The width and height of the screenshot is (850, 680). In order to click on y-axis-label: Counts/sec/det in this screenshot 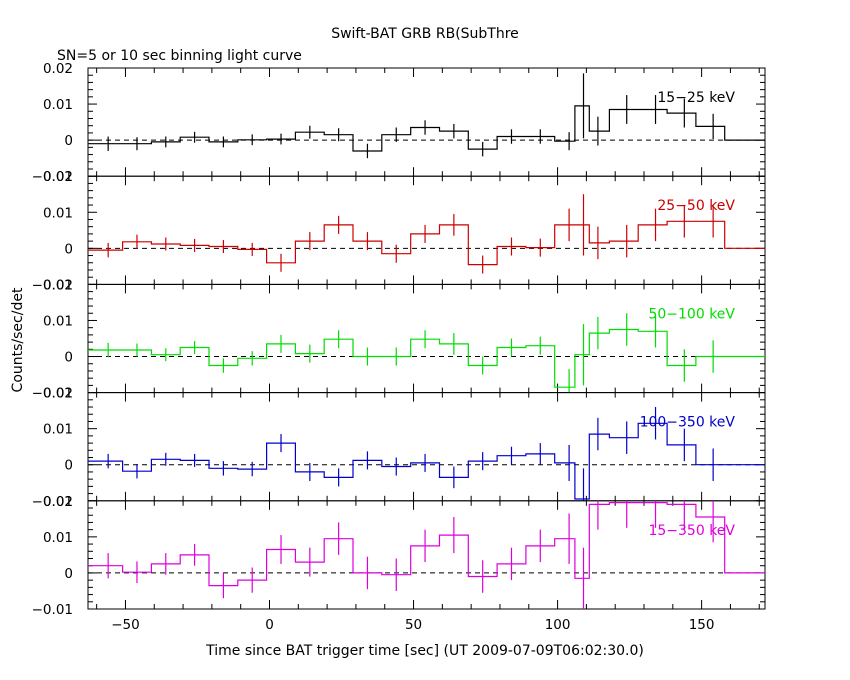, I will do `click(18, 339)`.